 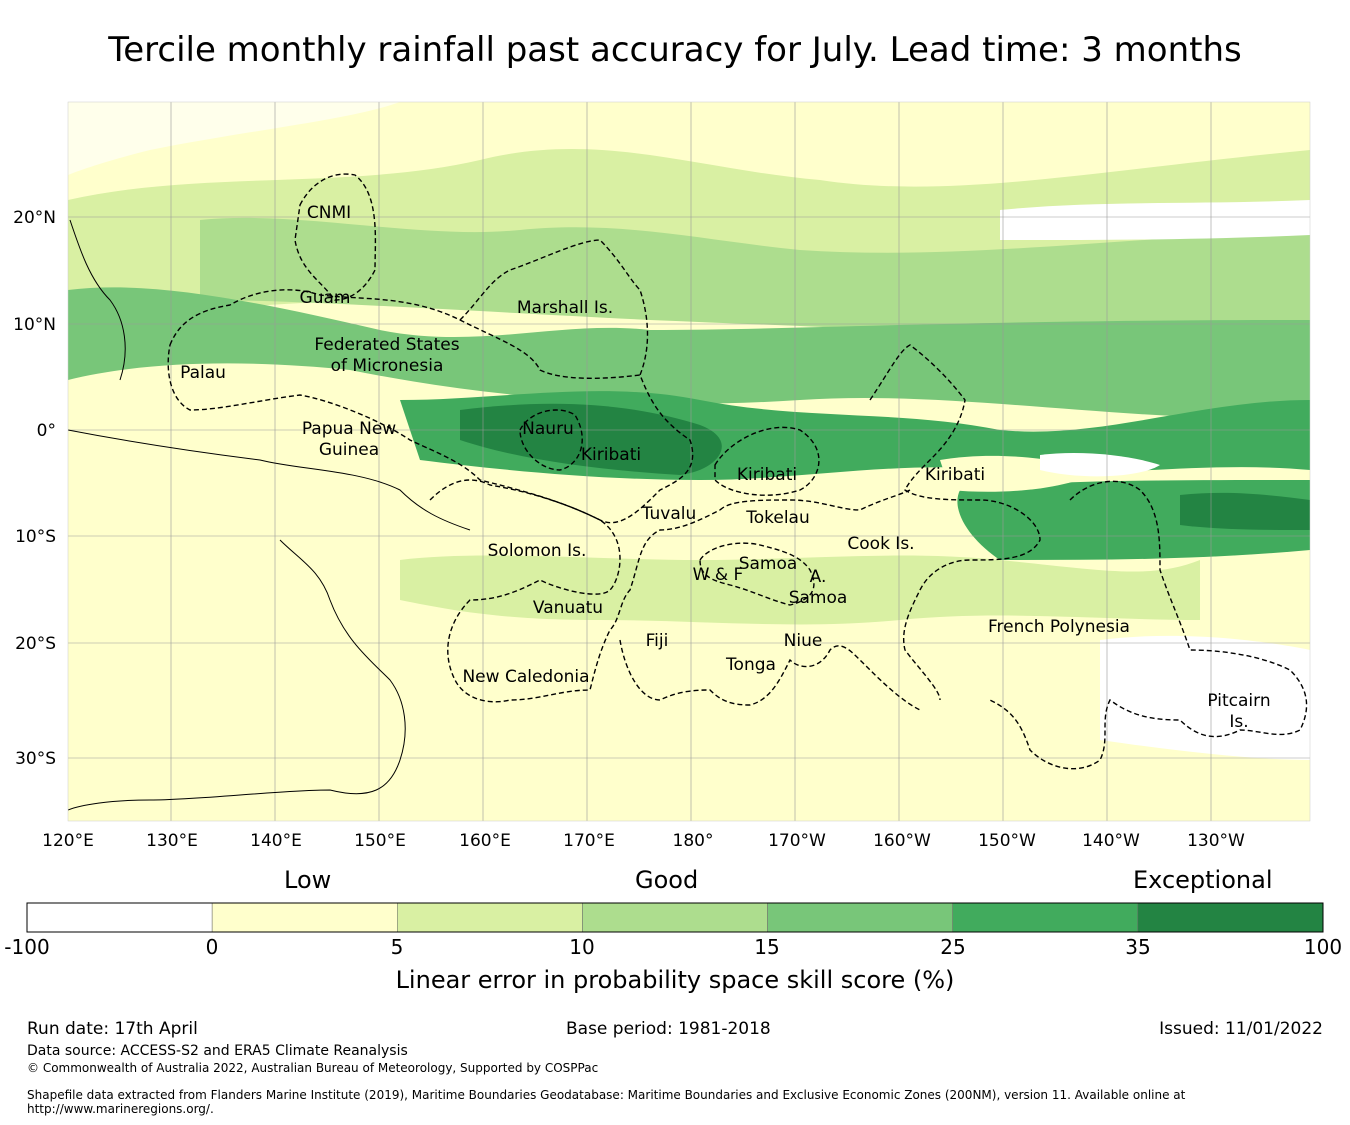 What do you see at coordinates (611, 455) in the screenshot?
I see `label-kiribati-west: Kiribati` at bounding box center [611, 455].